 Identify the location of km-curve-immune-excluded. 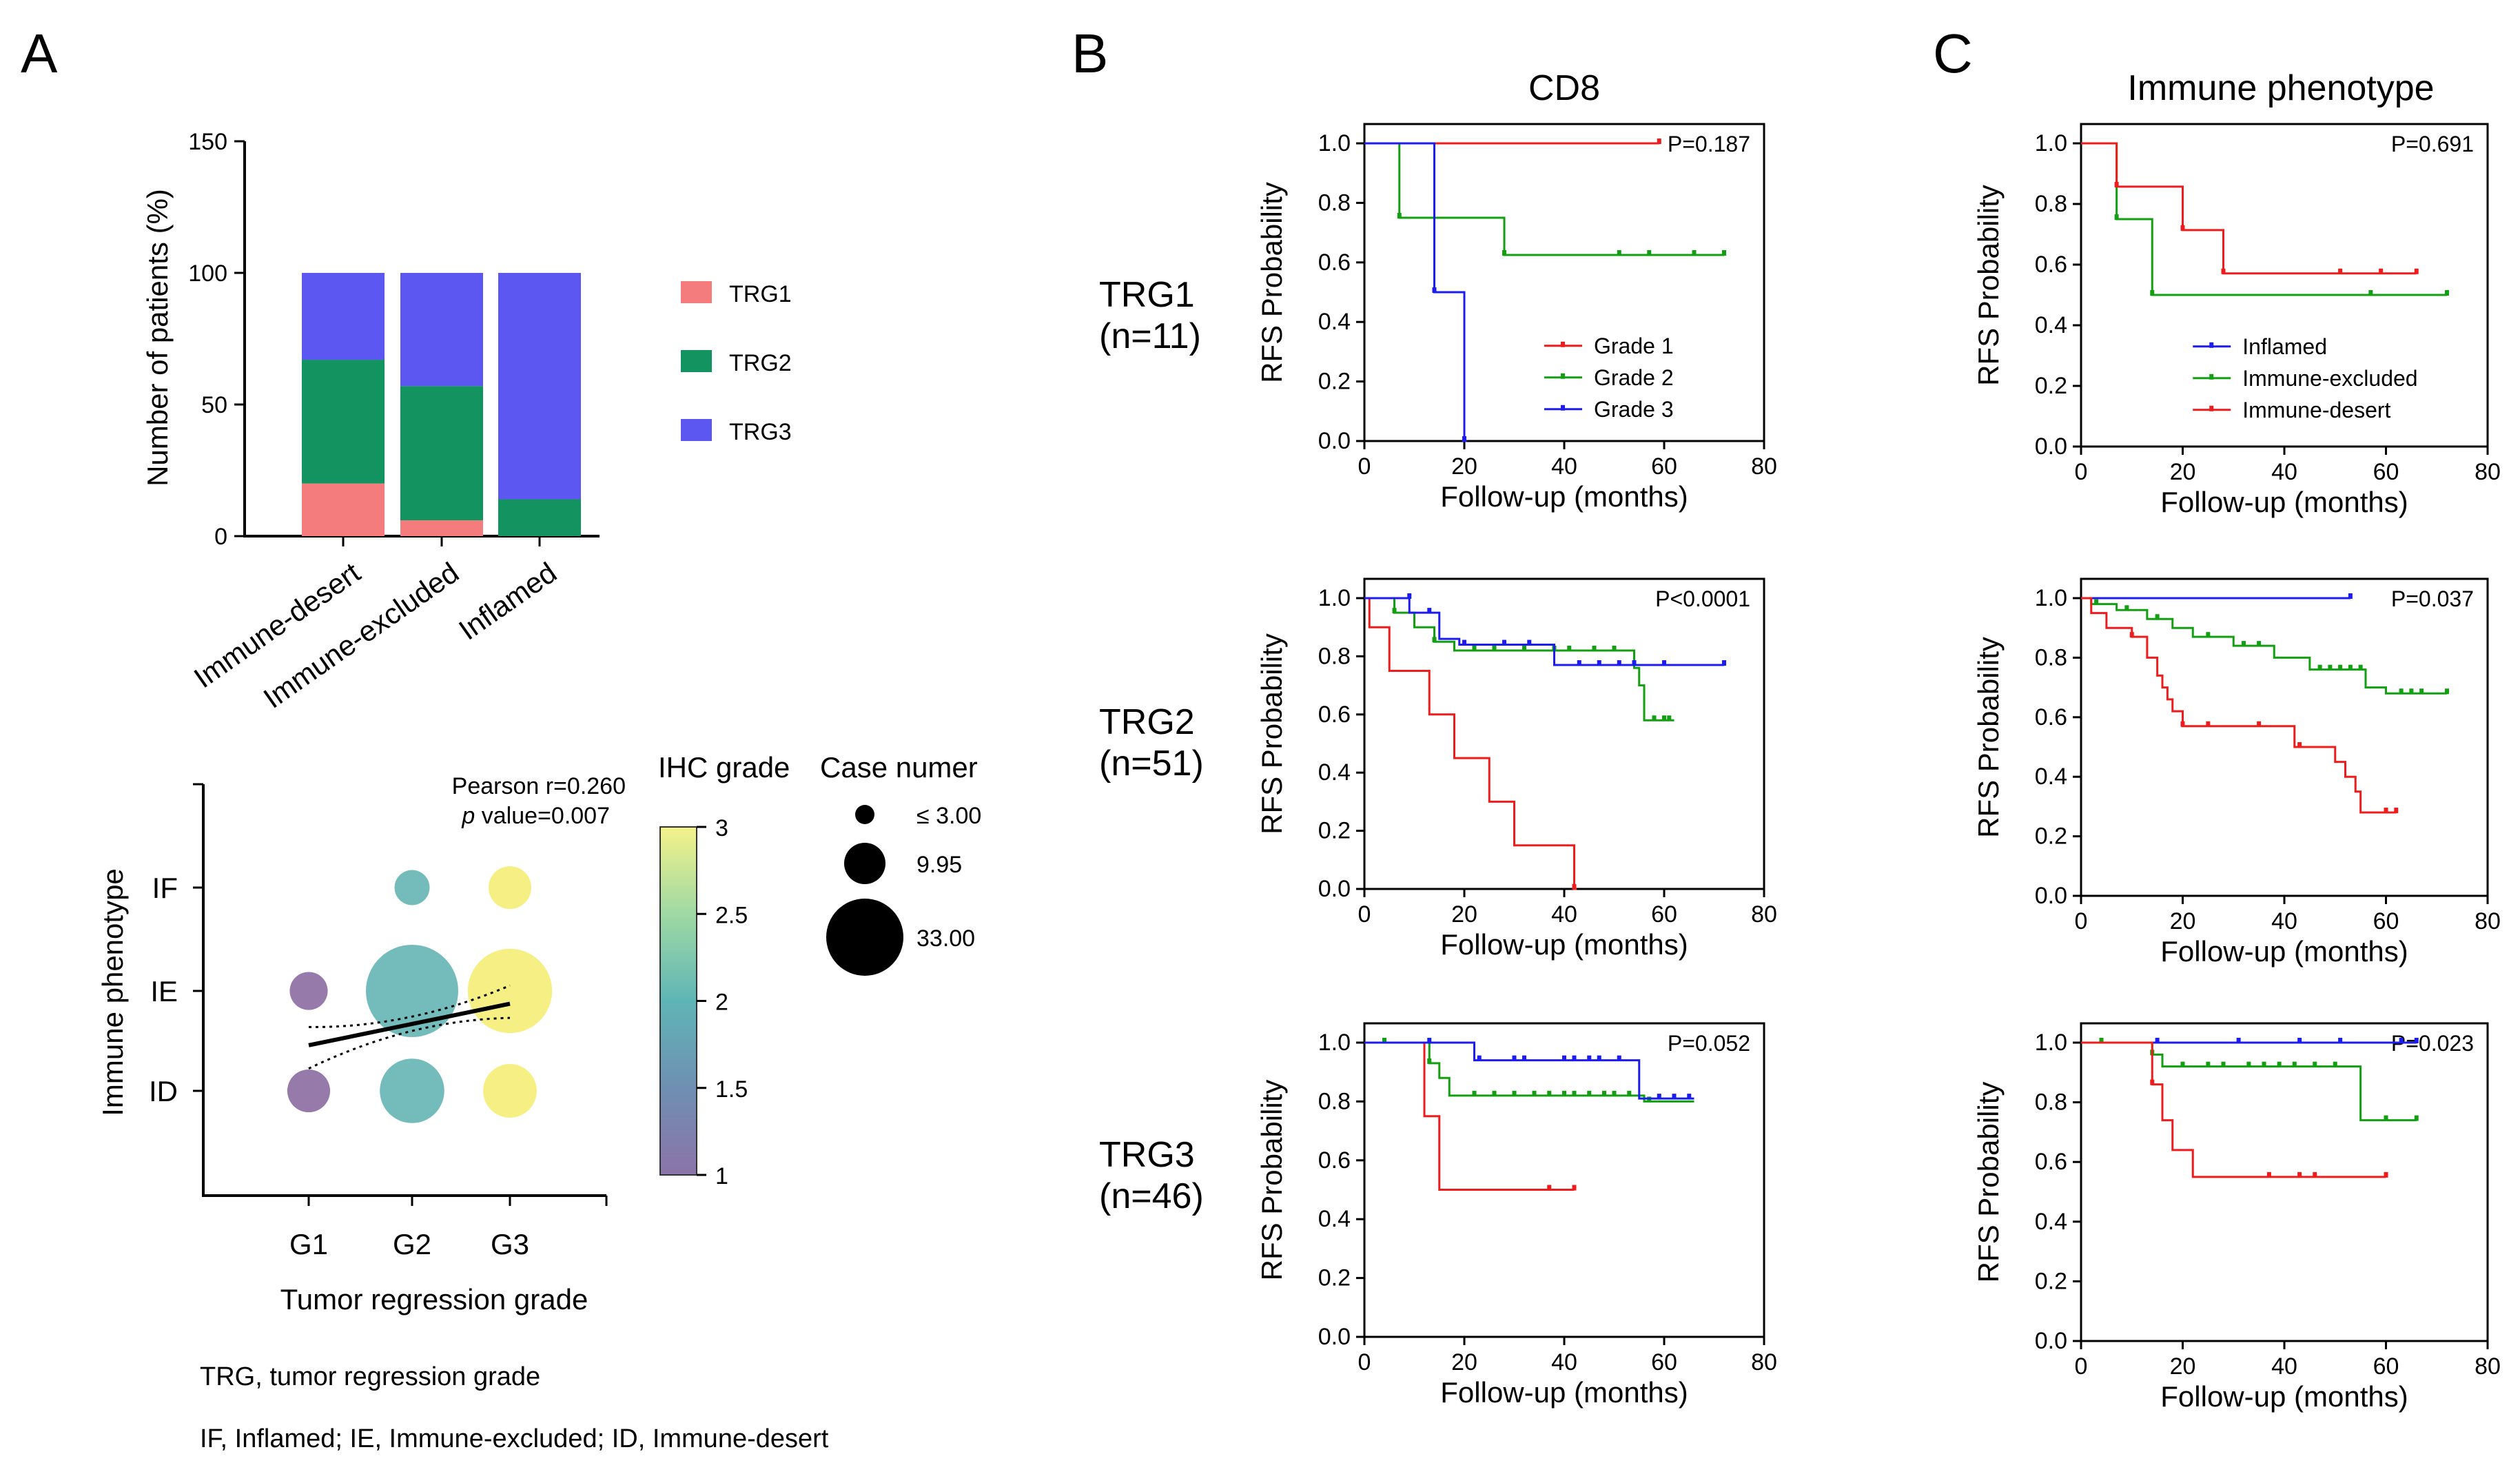
(2264, 219).